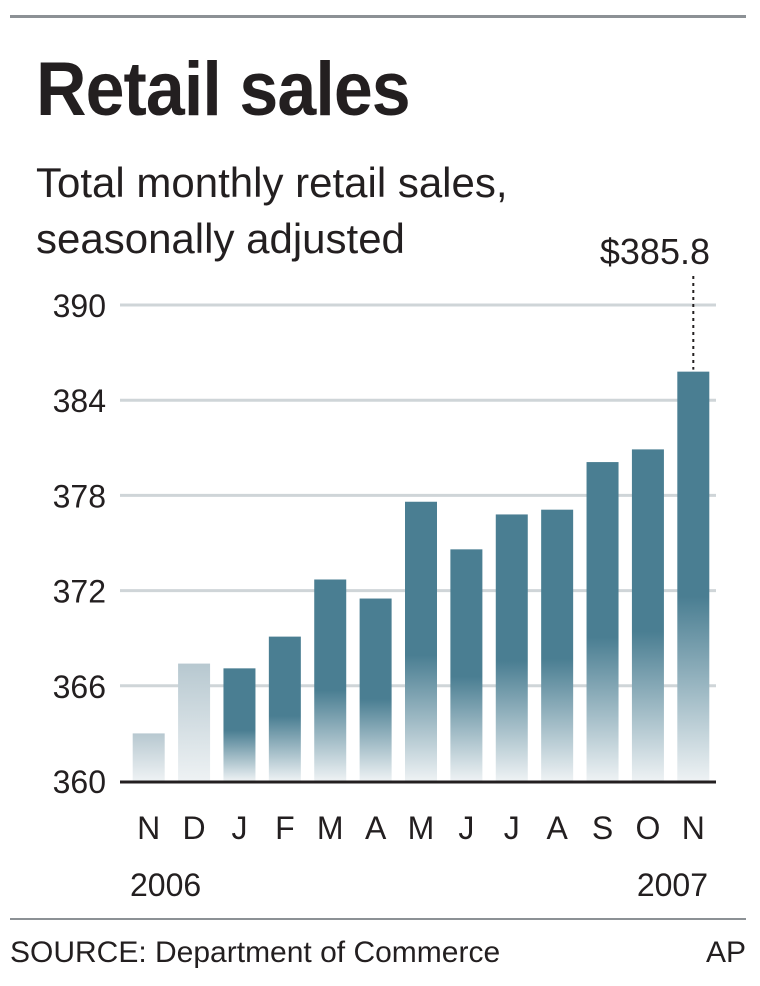  I want to click on x-tick-label: F, so click(285, 828).